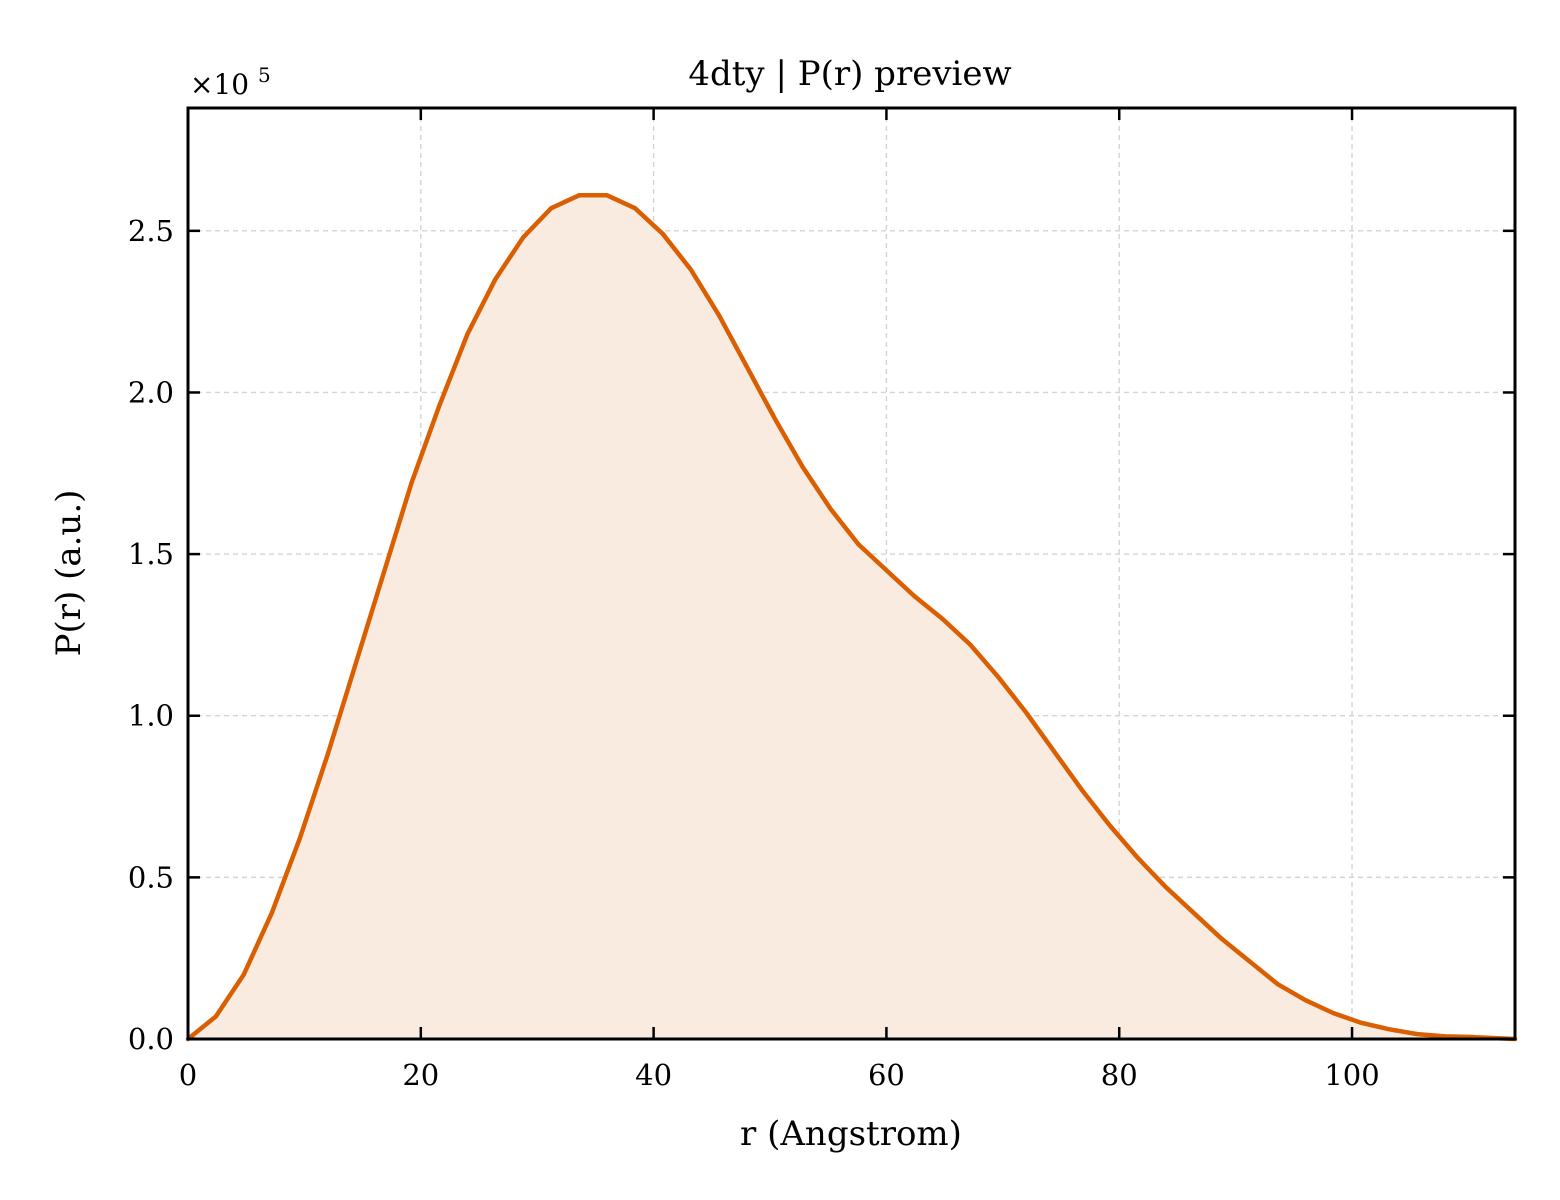 The height and width of the screenshot is (1200, 1560). I want to click on x-tick-labels: 0 20 40 60 80 100, so click(779, 1075).